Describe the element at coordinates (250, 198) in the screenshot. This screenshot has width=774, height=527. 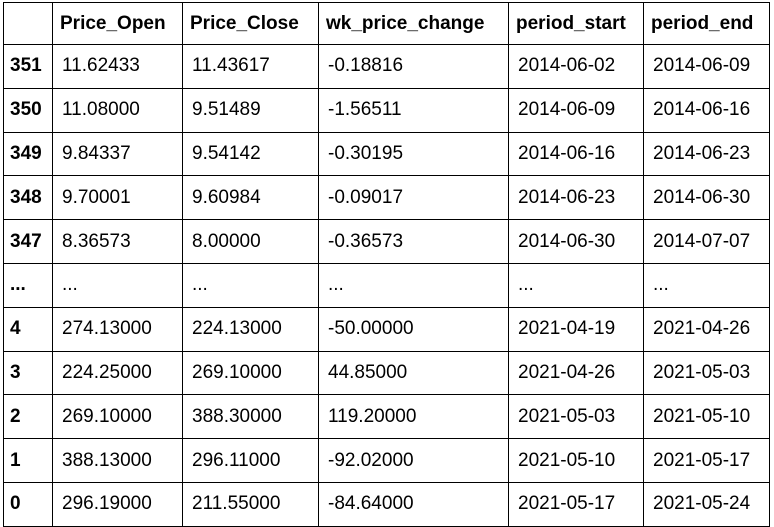
I see `cell-price-close: 9.60984` at that location.